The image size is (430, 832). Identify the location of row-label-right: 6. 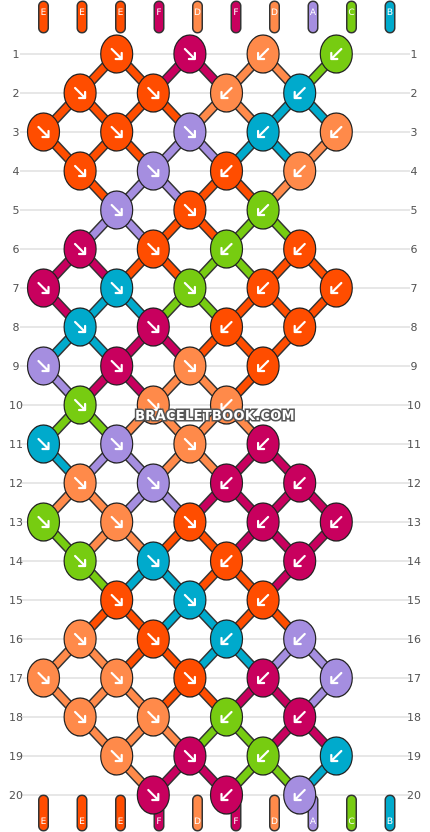
(414, 249).